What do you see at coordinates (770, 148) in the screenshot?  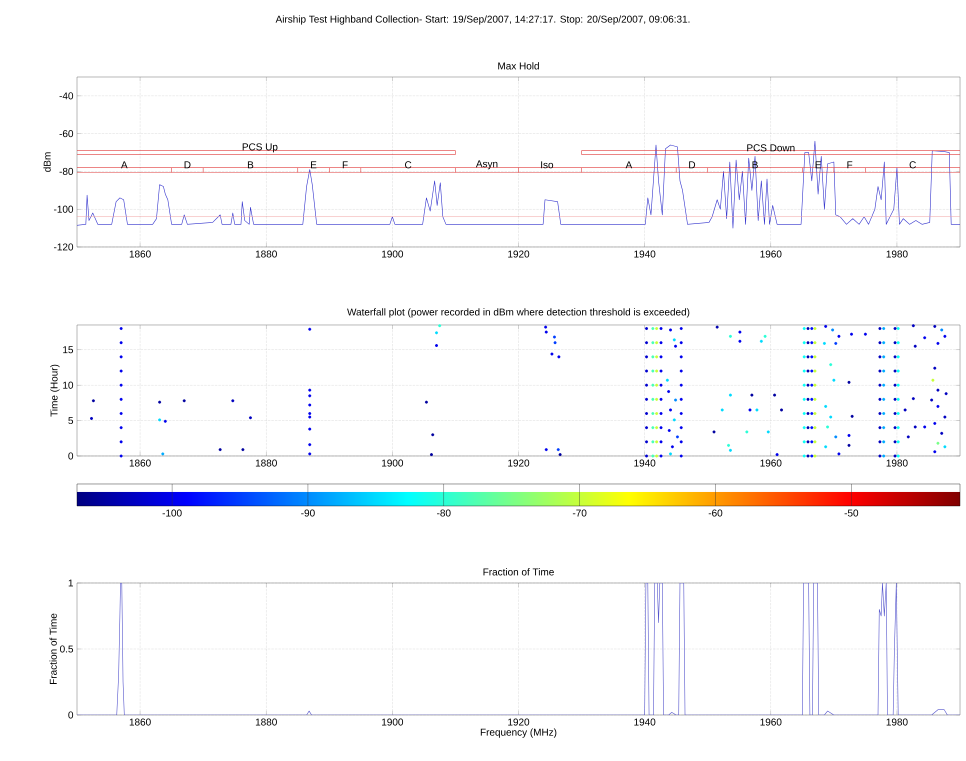 I see `annotation: PCS Down` at bounding box center [770, 148].